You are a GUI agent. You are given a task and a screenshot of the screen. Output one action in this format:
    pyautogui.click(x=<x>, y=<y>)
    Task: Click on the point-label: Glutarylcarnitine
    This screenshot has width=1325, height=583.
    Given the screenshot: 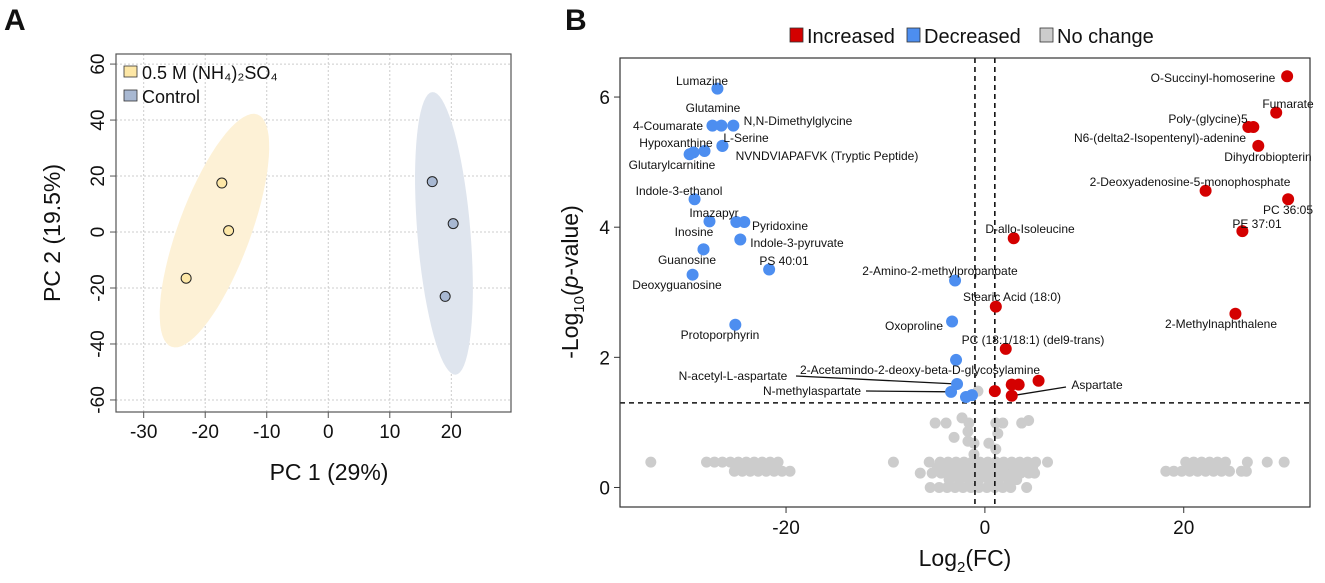 What is the action you would take?
    pyautogui.click(x=672, y=165)
    